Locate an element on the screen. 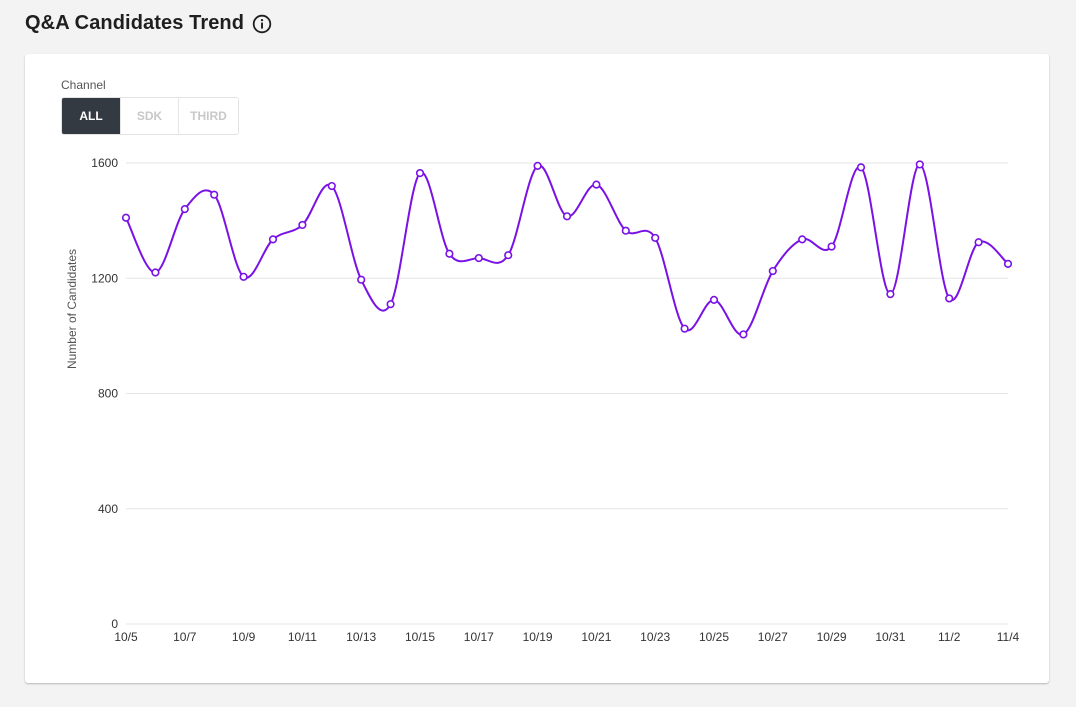 The height and width of the screenshot is (707, 1076). channel-option-all: ALL is located at coordinates (91, 116).